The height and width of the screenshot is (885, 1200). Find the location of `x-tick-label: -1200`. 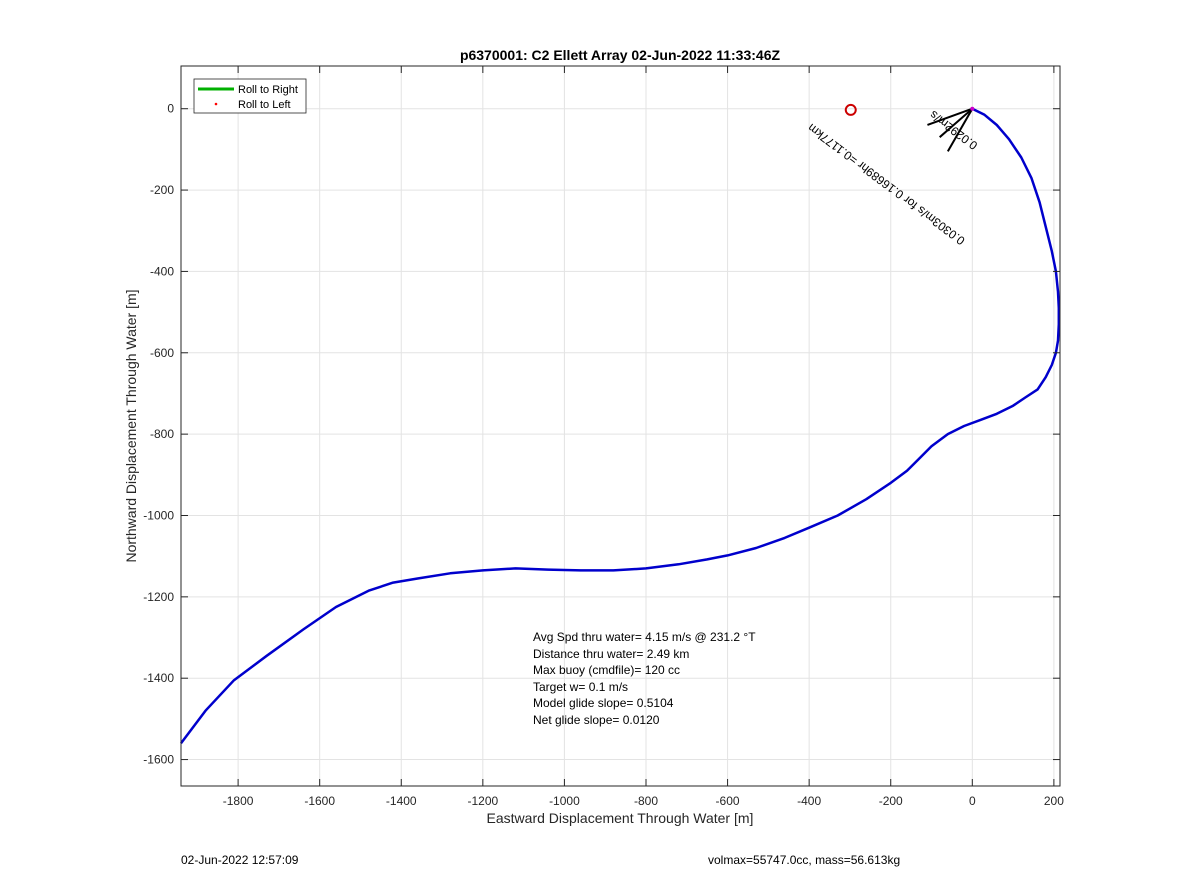

x-tick-label: -1200 is located at coordinates (482, 801).